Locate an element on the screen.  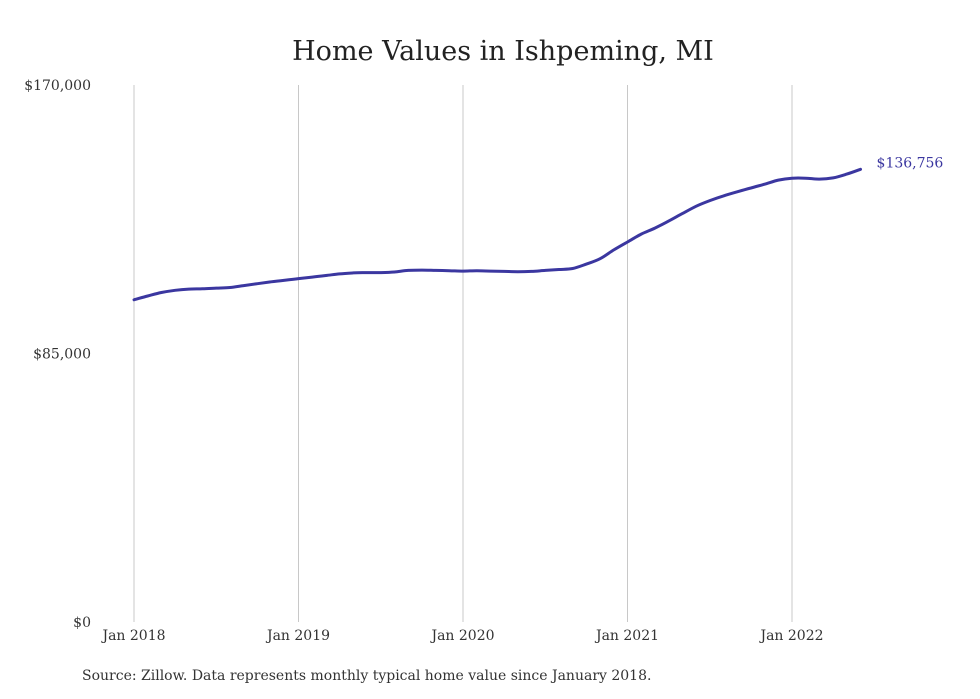
x-axis-ticks: Jan 2018 Jan 2019 Jan 2020 Jan 2021 Jan 2022 is located at coordinates (461, 636).